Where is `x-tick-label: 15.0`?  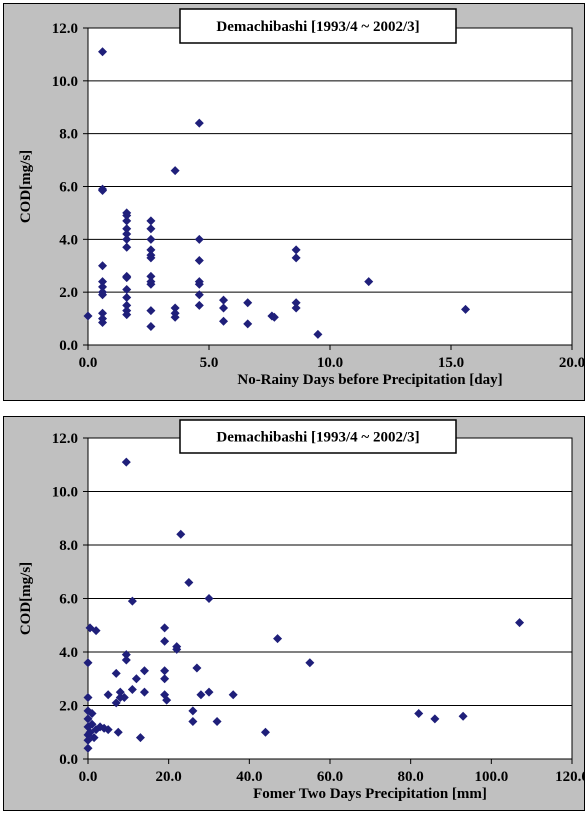 x-tick-label: 15.0 is located at coordinates (451, 363).